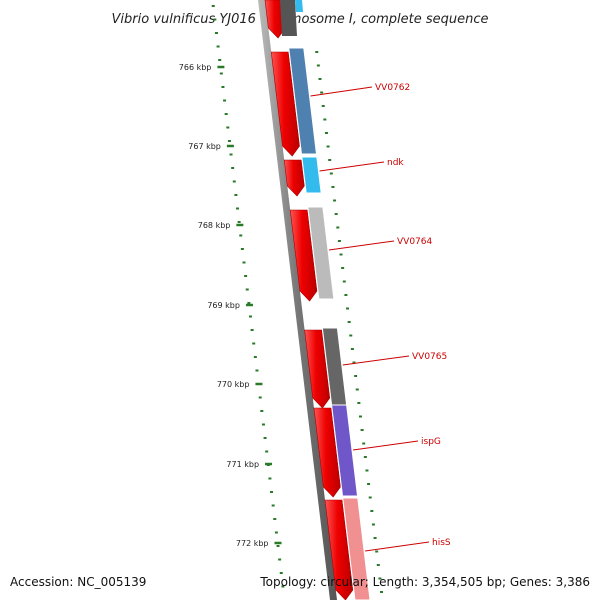  What do you see at coordinates (214, 225) in the screenshot?
I see `ruler-label: 768 kbp` at bounding box center [214, 225].